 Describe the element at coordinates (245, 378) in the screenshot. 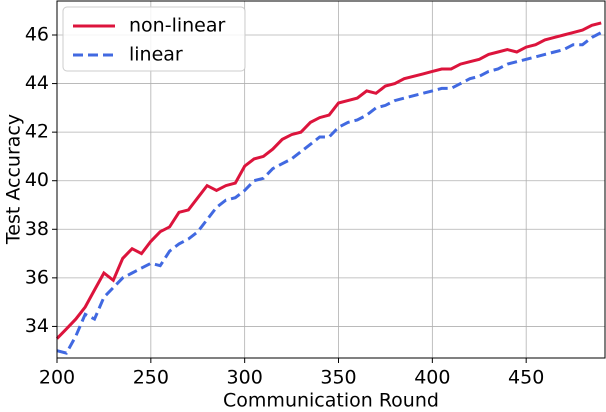

I see `x-tick-label: 300` at that location.